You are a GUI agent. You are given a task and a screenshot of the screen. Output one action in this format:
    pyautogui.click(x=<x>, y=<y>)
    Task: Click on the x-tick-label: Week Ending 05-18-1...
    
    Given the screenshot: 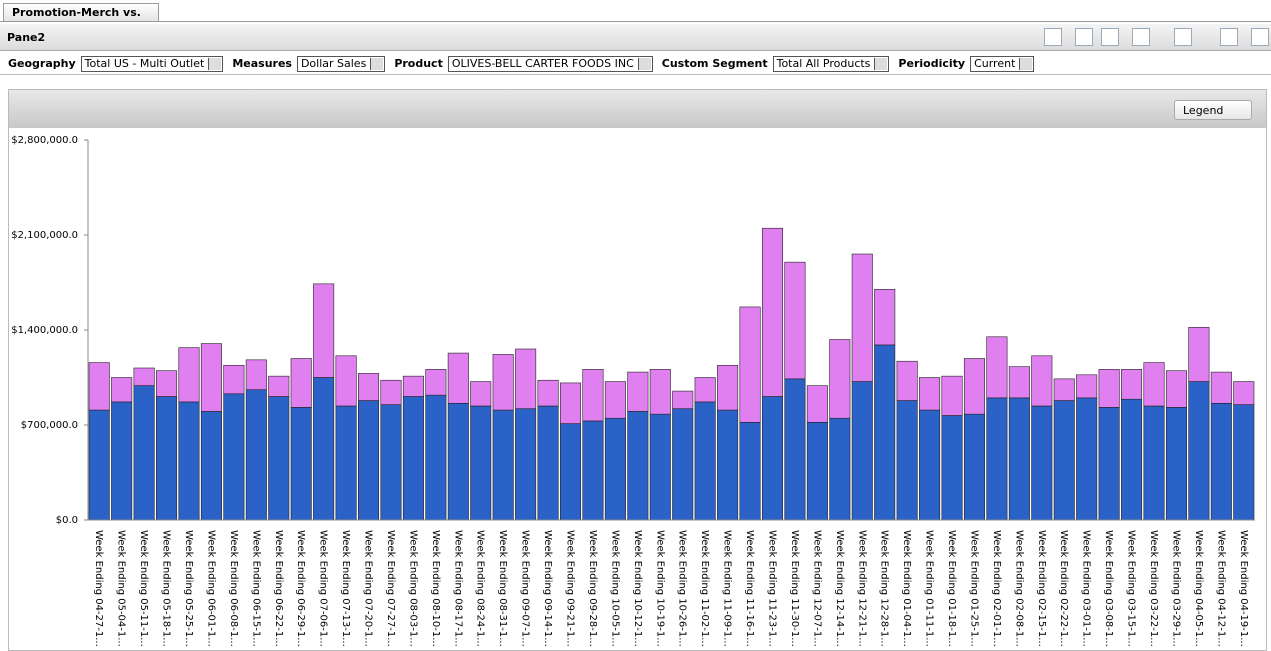 What is the action you would take?
    pyautogui.click(x=166, y=588)
    